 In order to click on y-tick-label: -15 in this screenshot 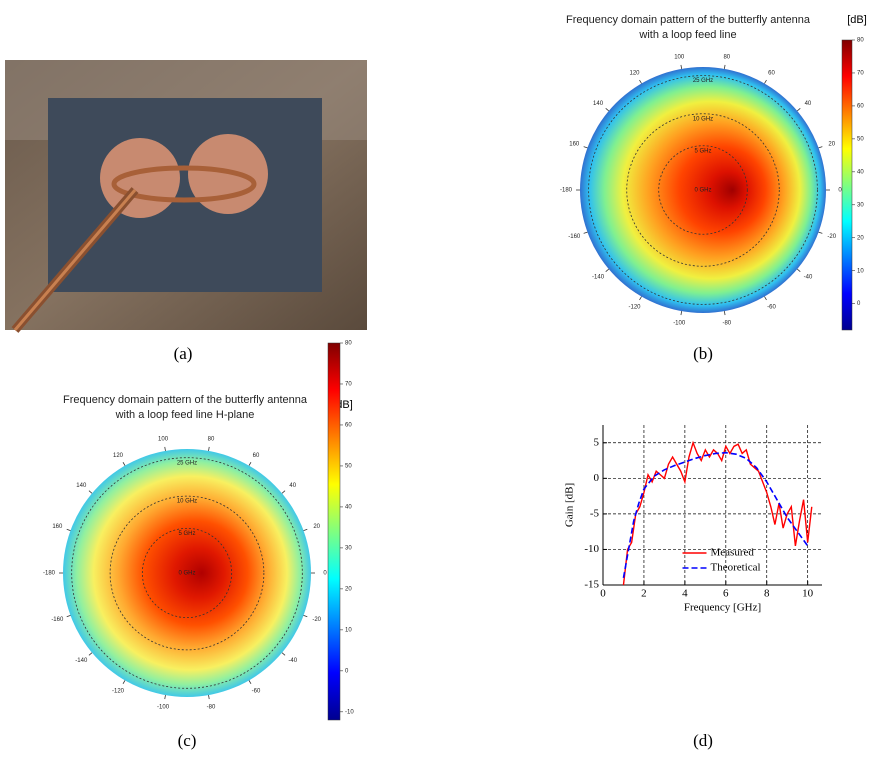, I will do `click(591, 585)`.